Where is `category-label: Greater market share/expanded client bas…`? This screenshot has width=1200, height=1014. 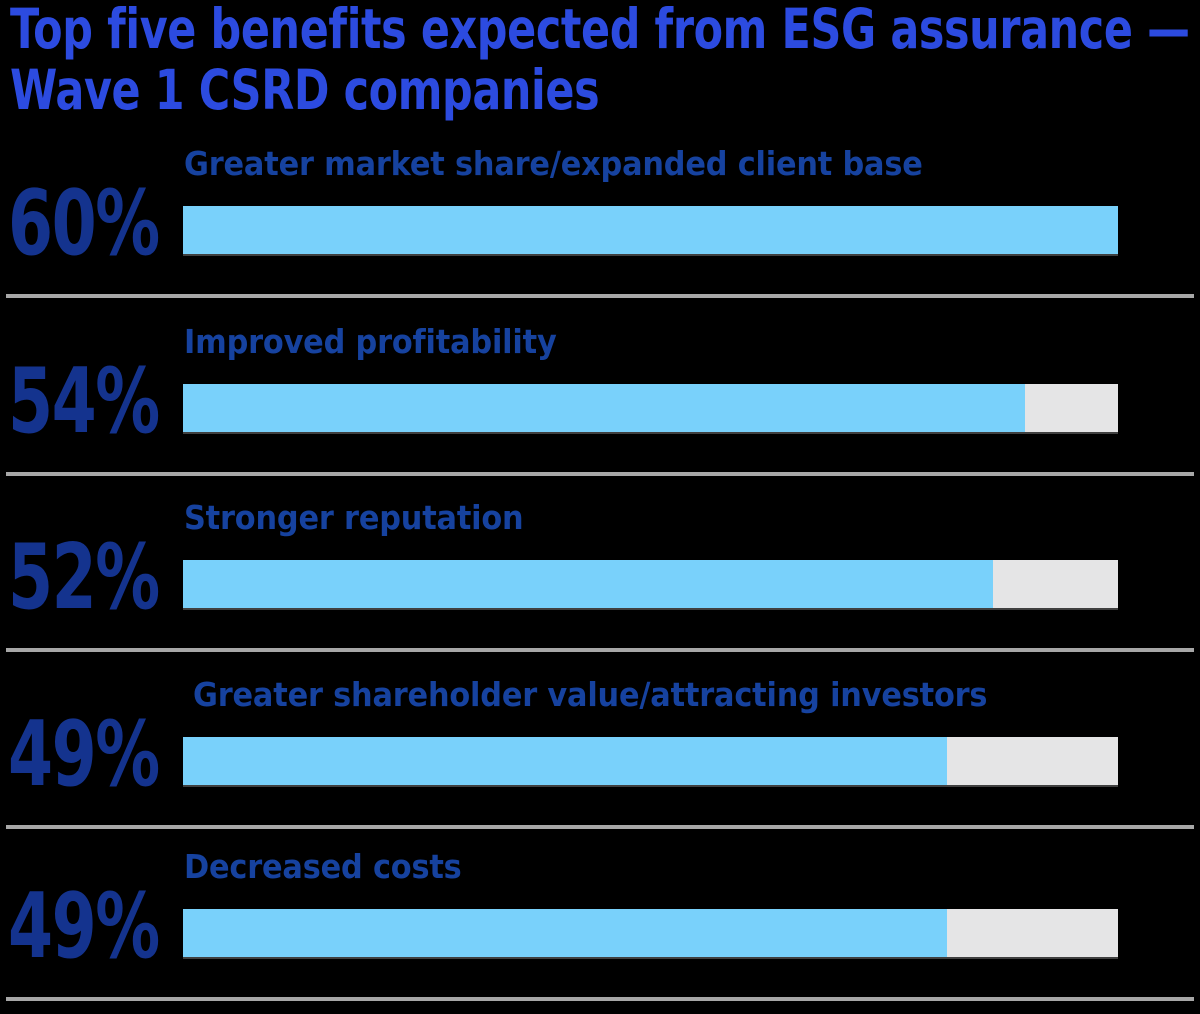 category-label: Greater market share/expanded client bas… is located at coordinates (553, 163).